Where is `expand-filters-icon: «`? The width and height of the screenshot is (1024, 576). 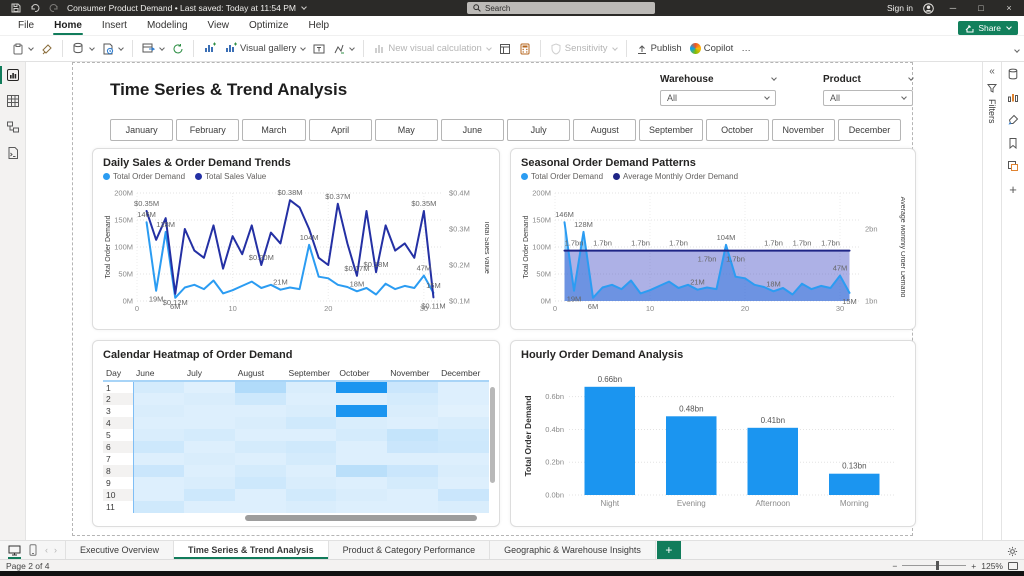 expand-filters-icon: « is located at coordinates (992, 71).